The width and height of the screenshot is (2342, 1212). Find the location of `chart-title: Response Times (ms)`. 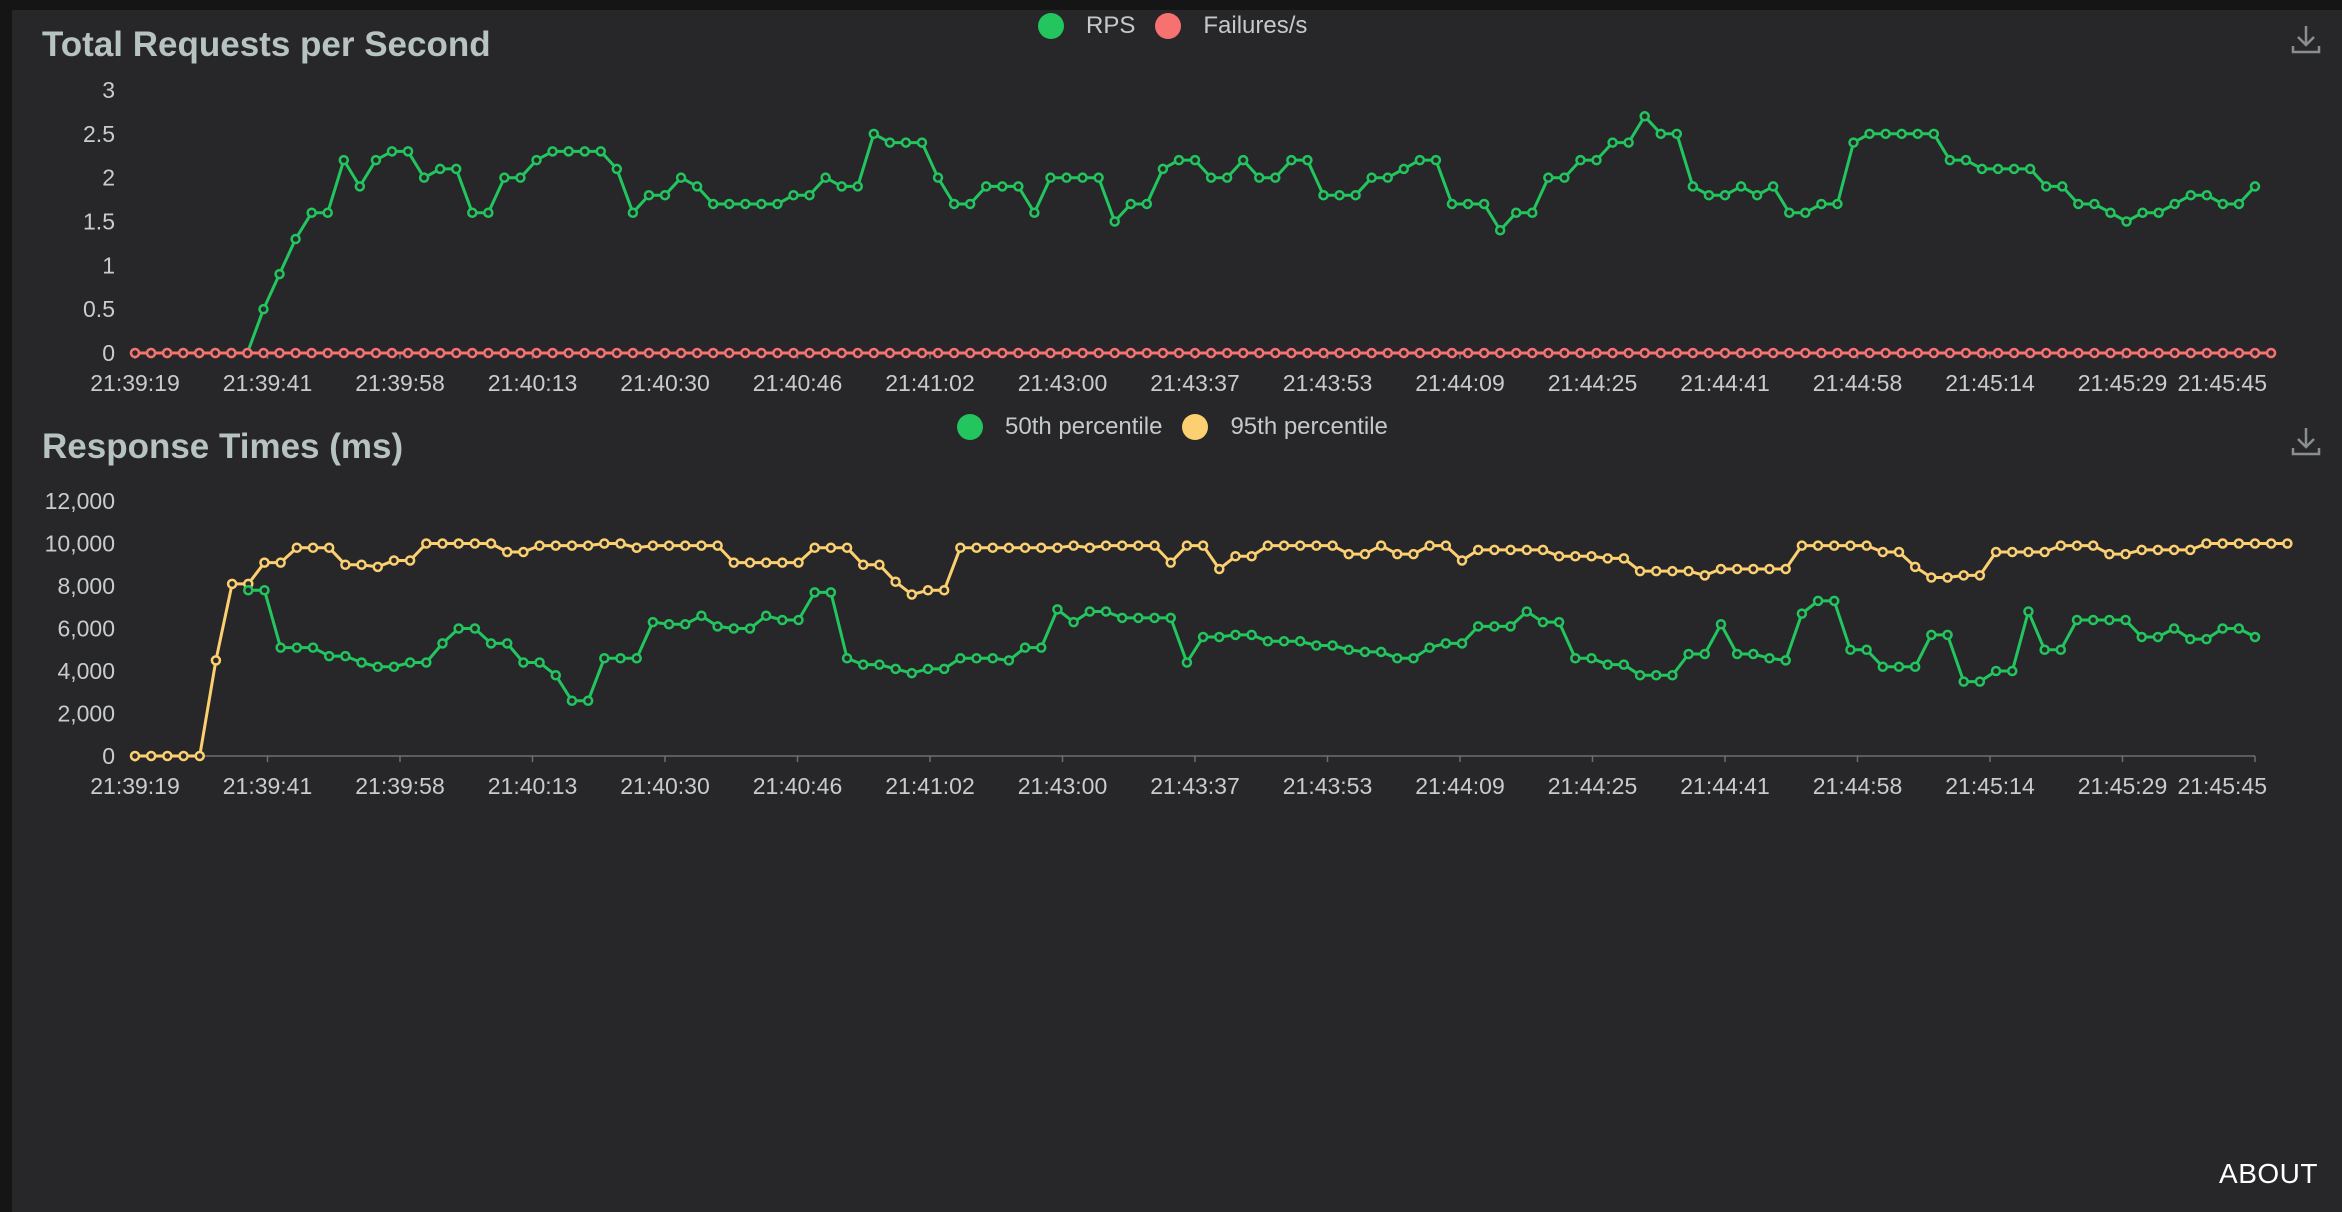

chart-title: Response Times (ms) is located at coordinates (223, 446).